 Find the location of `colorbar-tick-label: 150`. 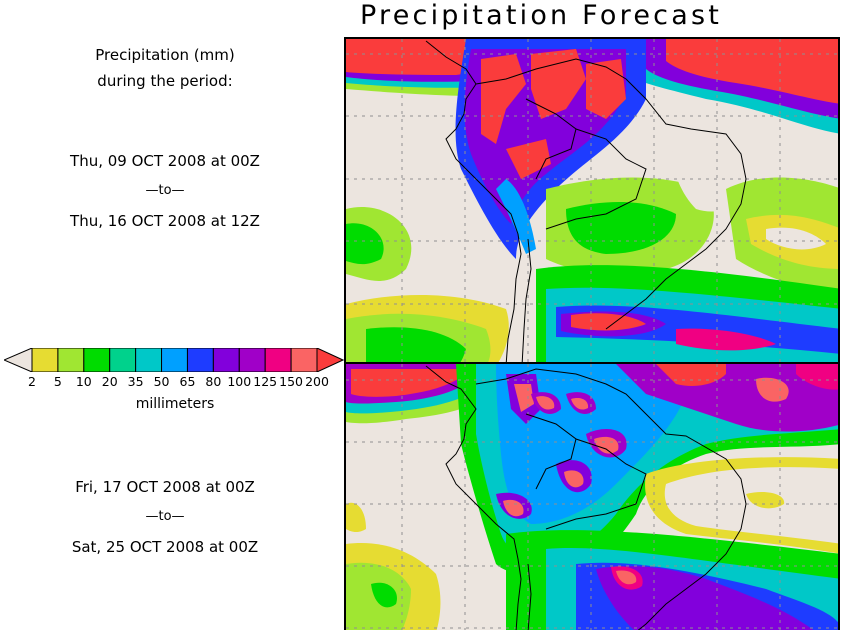

colorbar-tick-label: 150 is located at coordinates (291, 381).